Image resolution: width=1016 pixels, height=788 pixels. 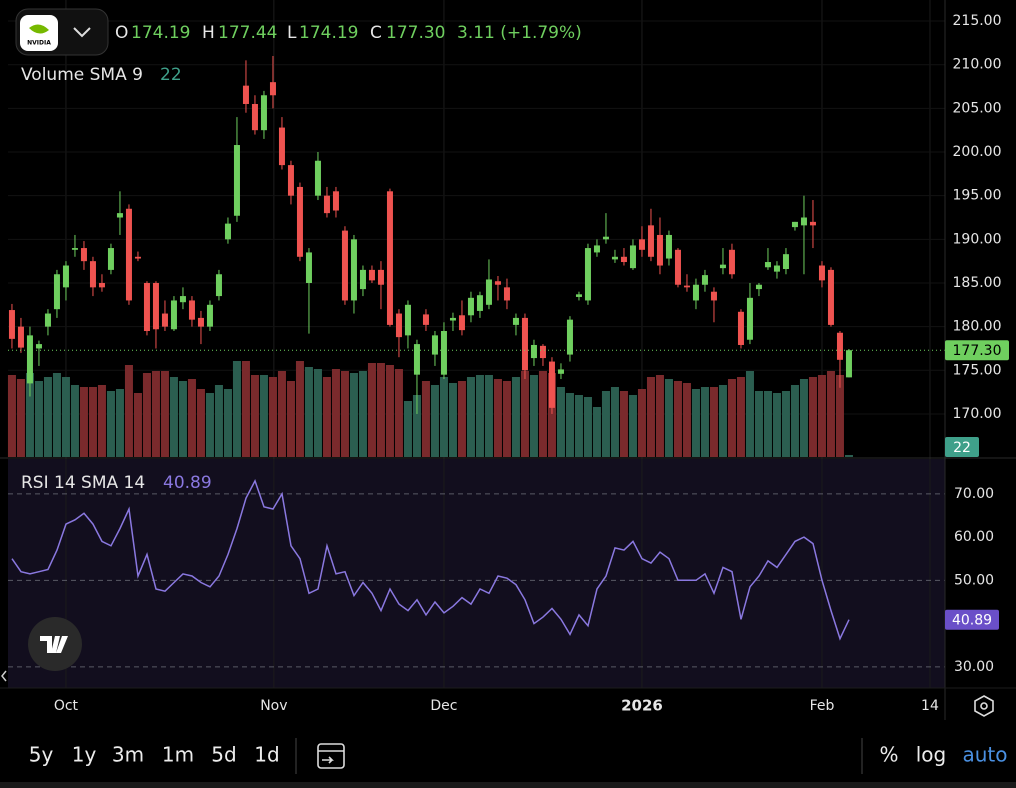 I want to click on range-button: 5y, so click(x=41, y=755).